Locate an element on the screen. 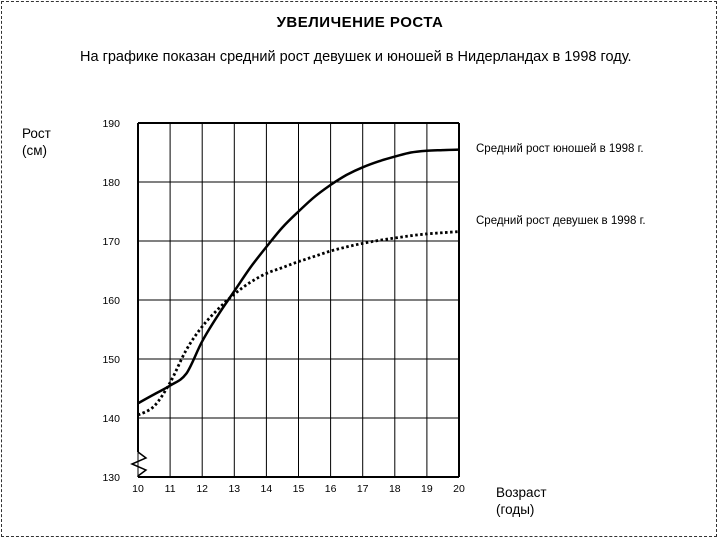 Image resolution: width=720 pixels, height=540 pixels. y-tick-label: 150 is located at coordinates (111, 360).